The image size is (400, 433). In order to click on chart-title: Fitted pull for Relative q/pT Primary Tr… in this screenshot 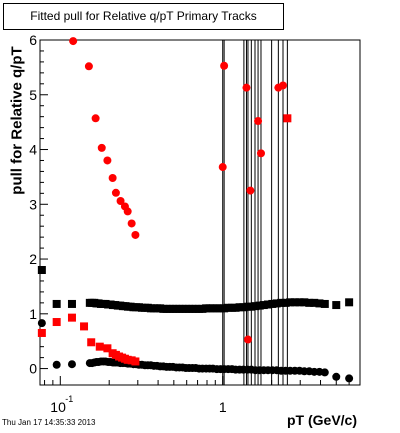, I will do `click(143, 16)`.